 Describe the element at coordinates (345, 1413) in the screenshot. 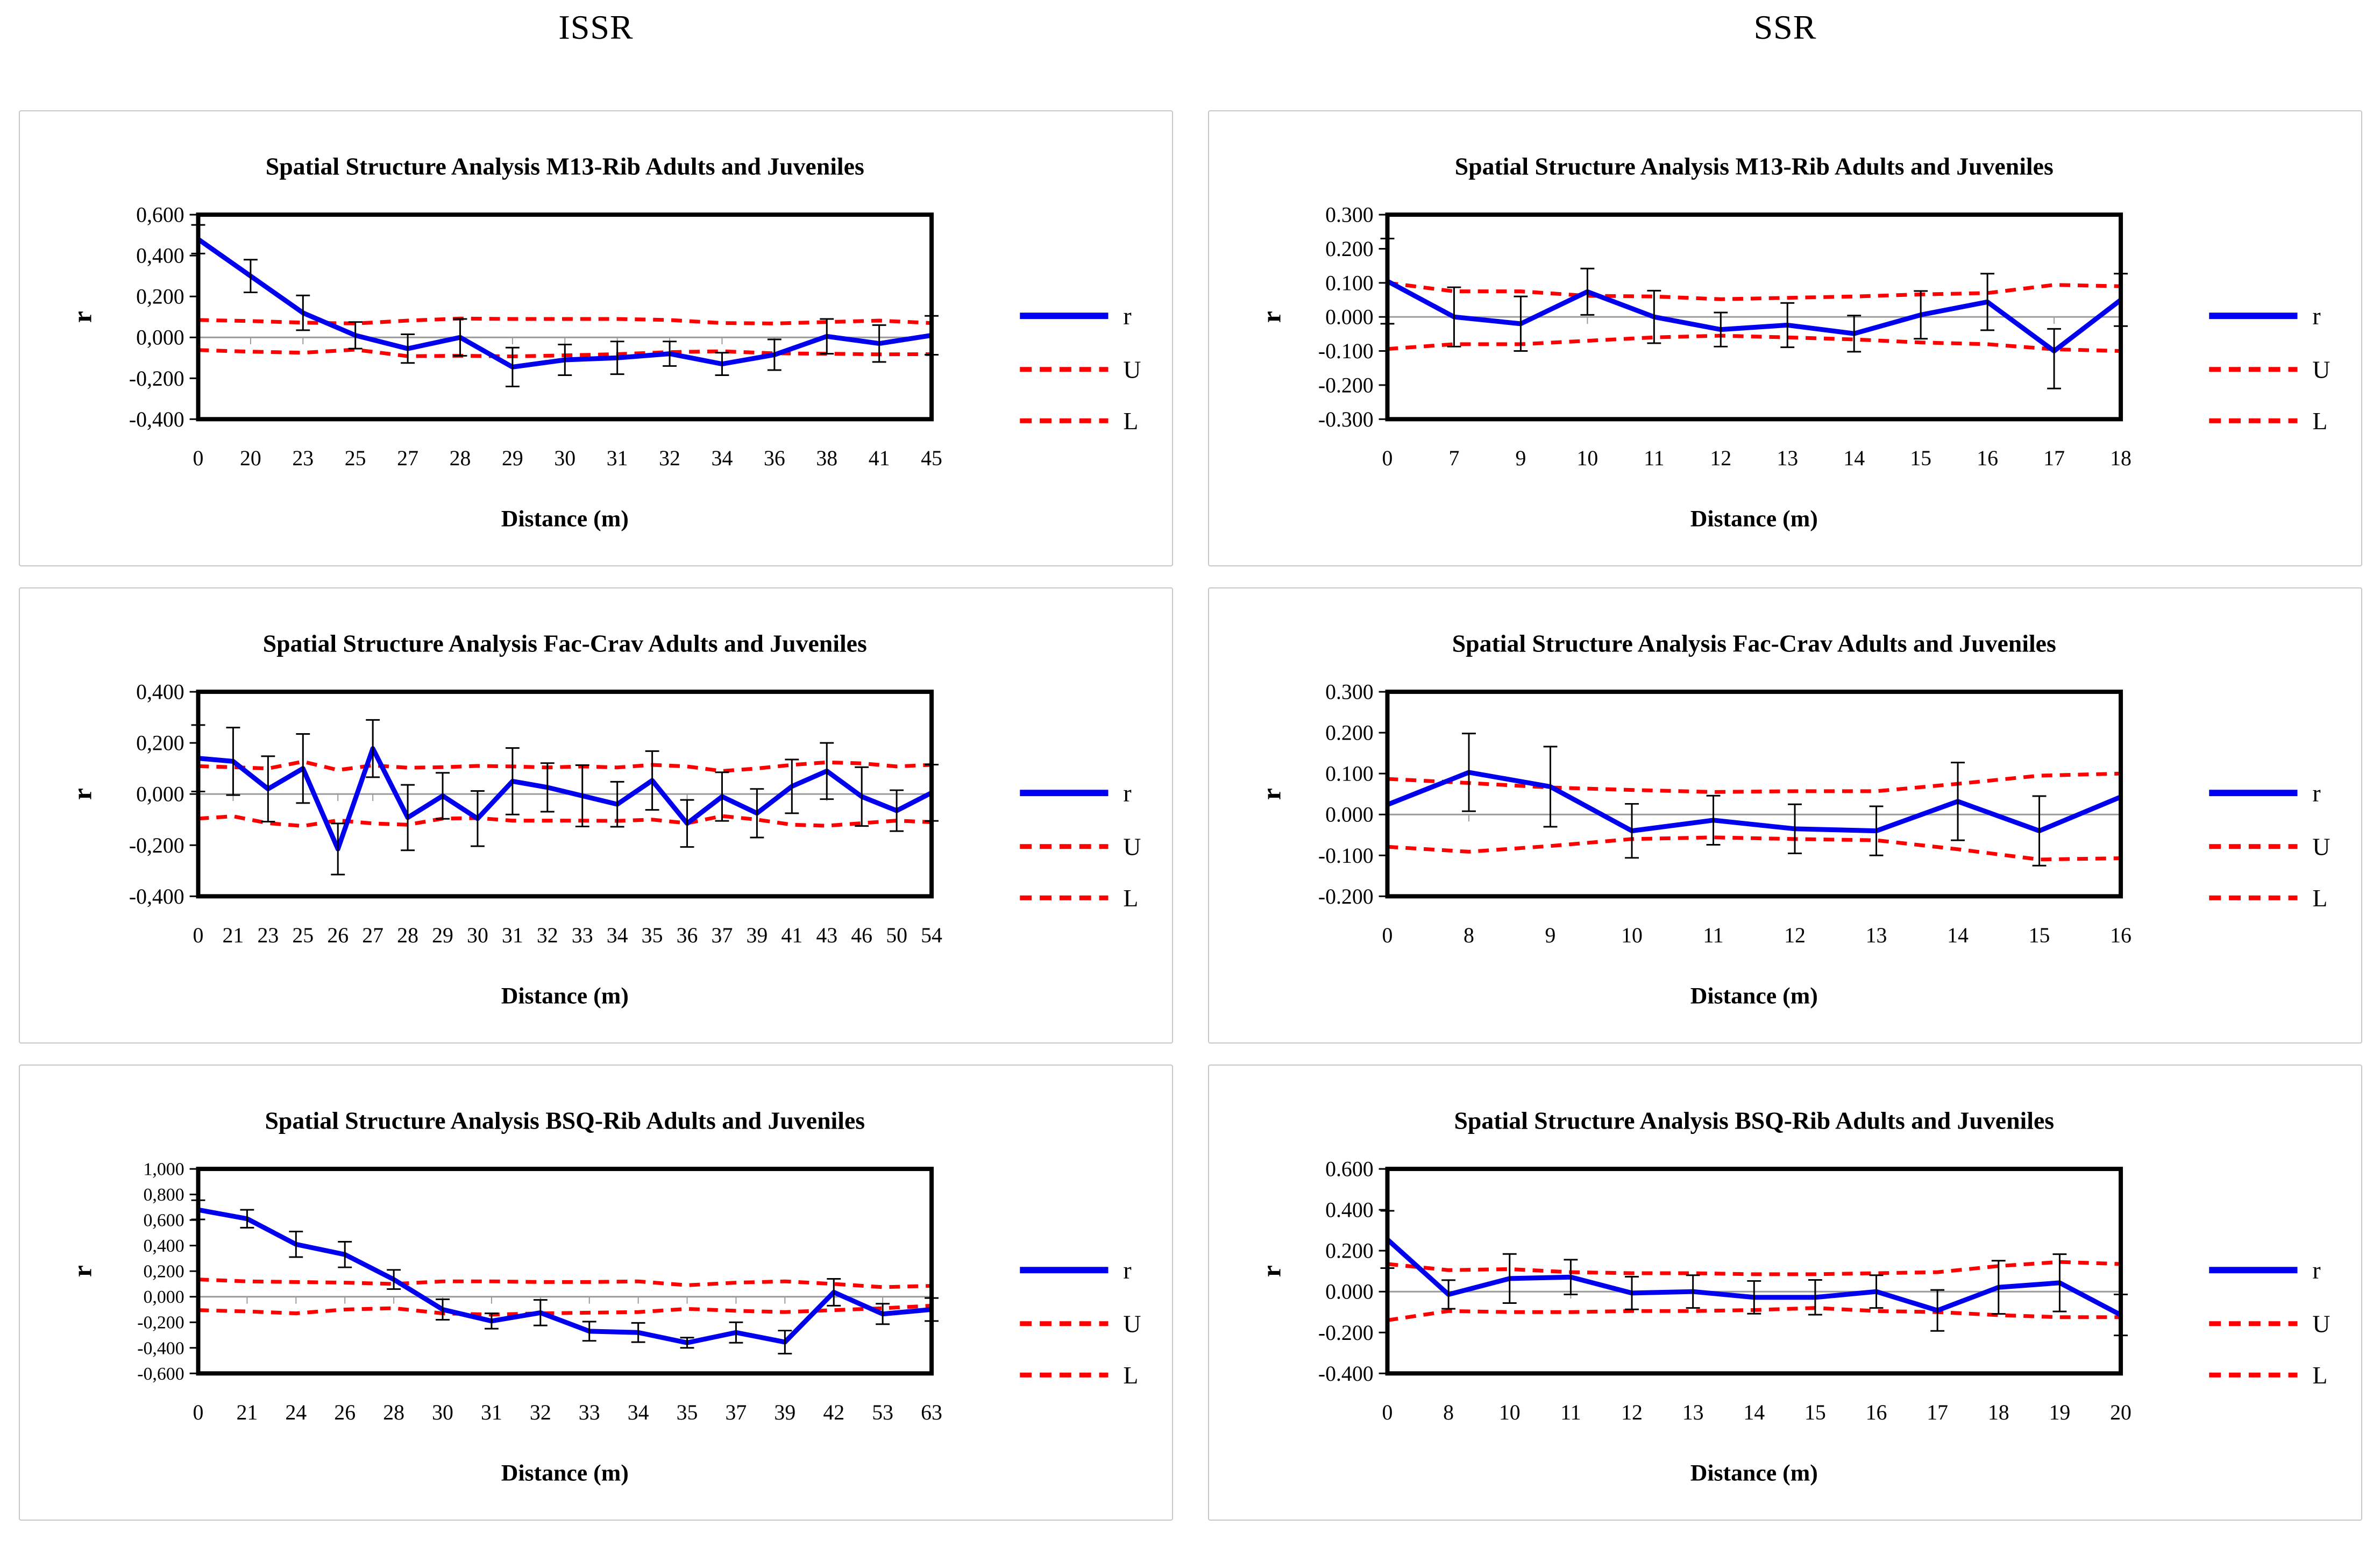

I see `x-tick-label: 26` at that location.